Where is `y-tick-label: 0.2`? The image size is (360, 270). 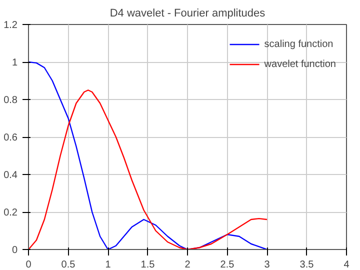
y-tick-label: 0.2 is located at coordinates (11, 213).